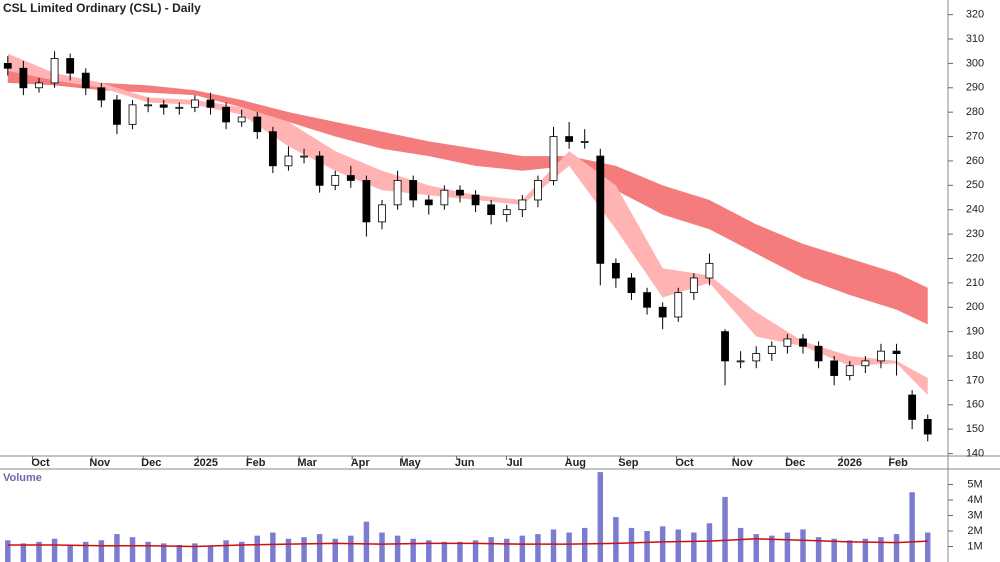  Describe the element at coordinates (975, 380) in the screenshot. I see `y-tick-label: 170` at that location.